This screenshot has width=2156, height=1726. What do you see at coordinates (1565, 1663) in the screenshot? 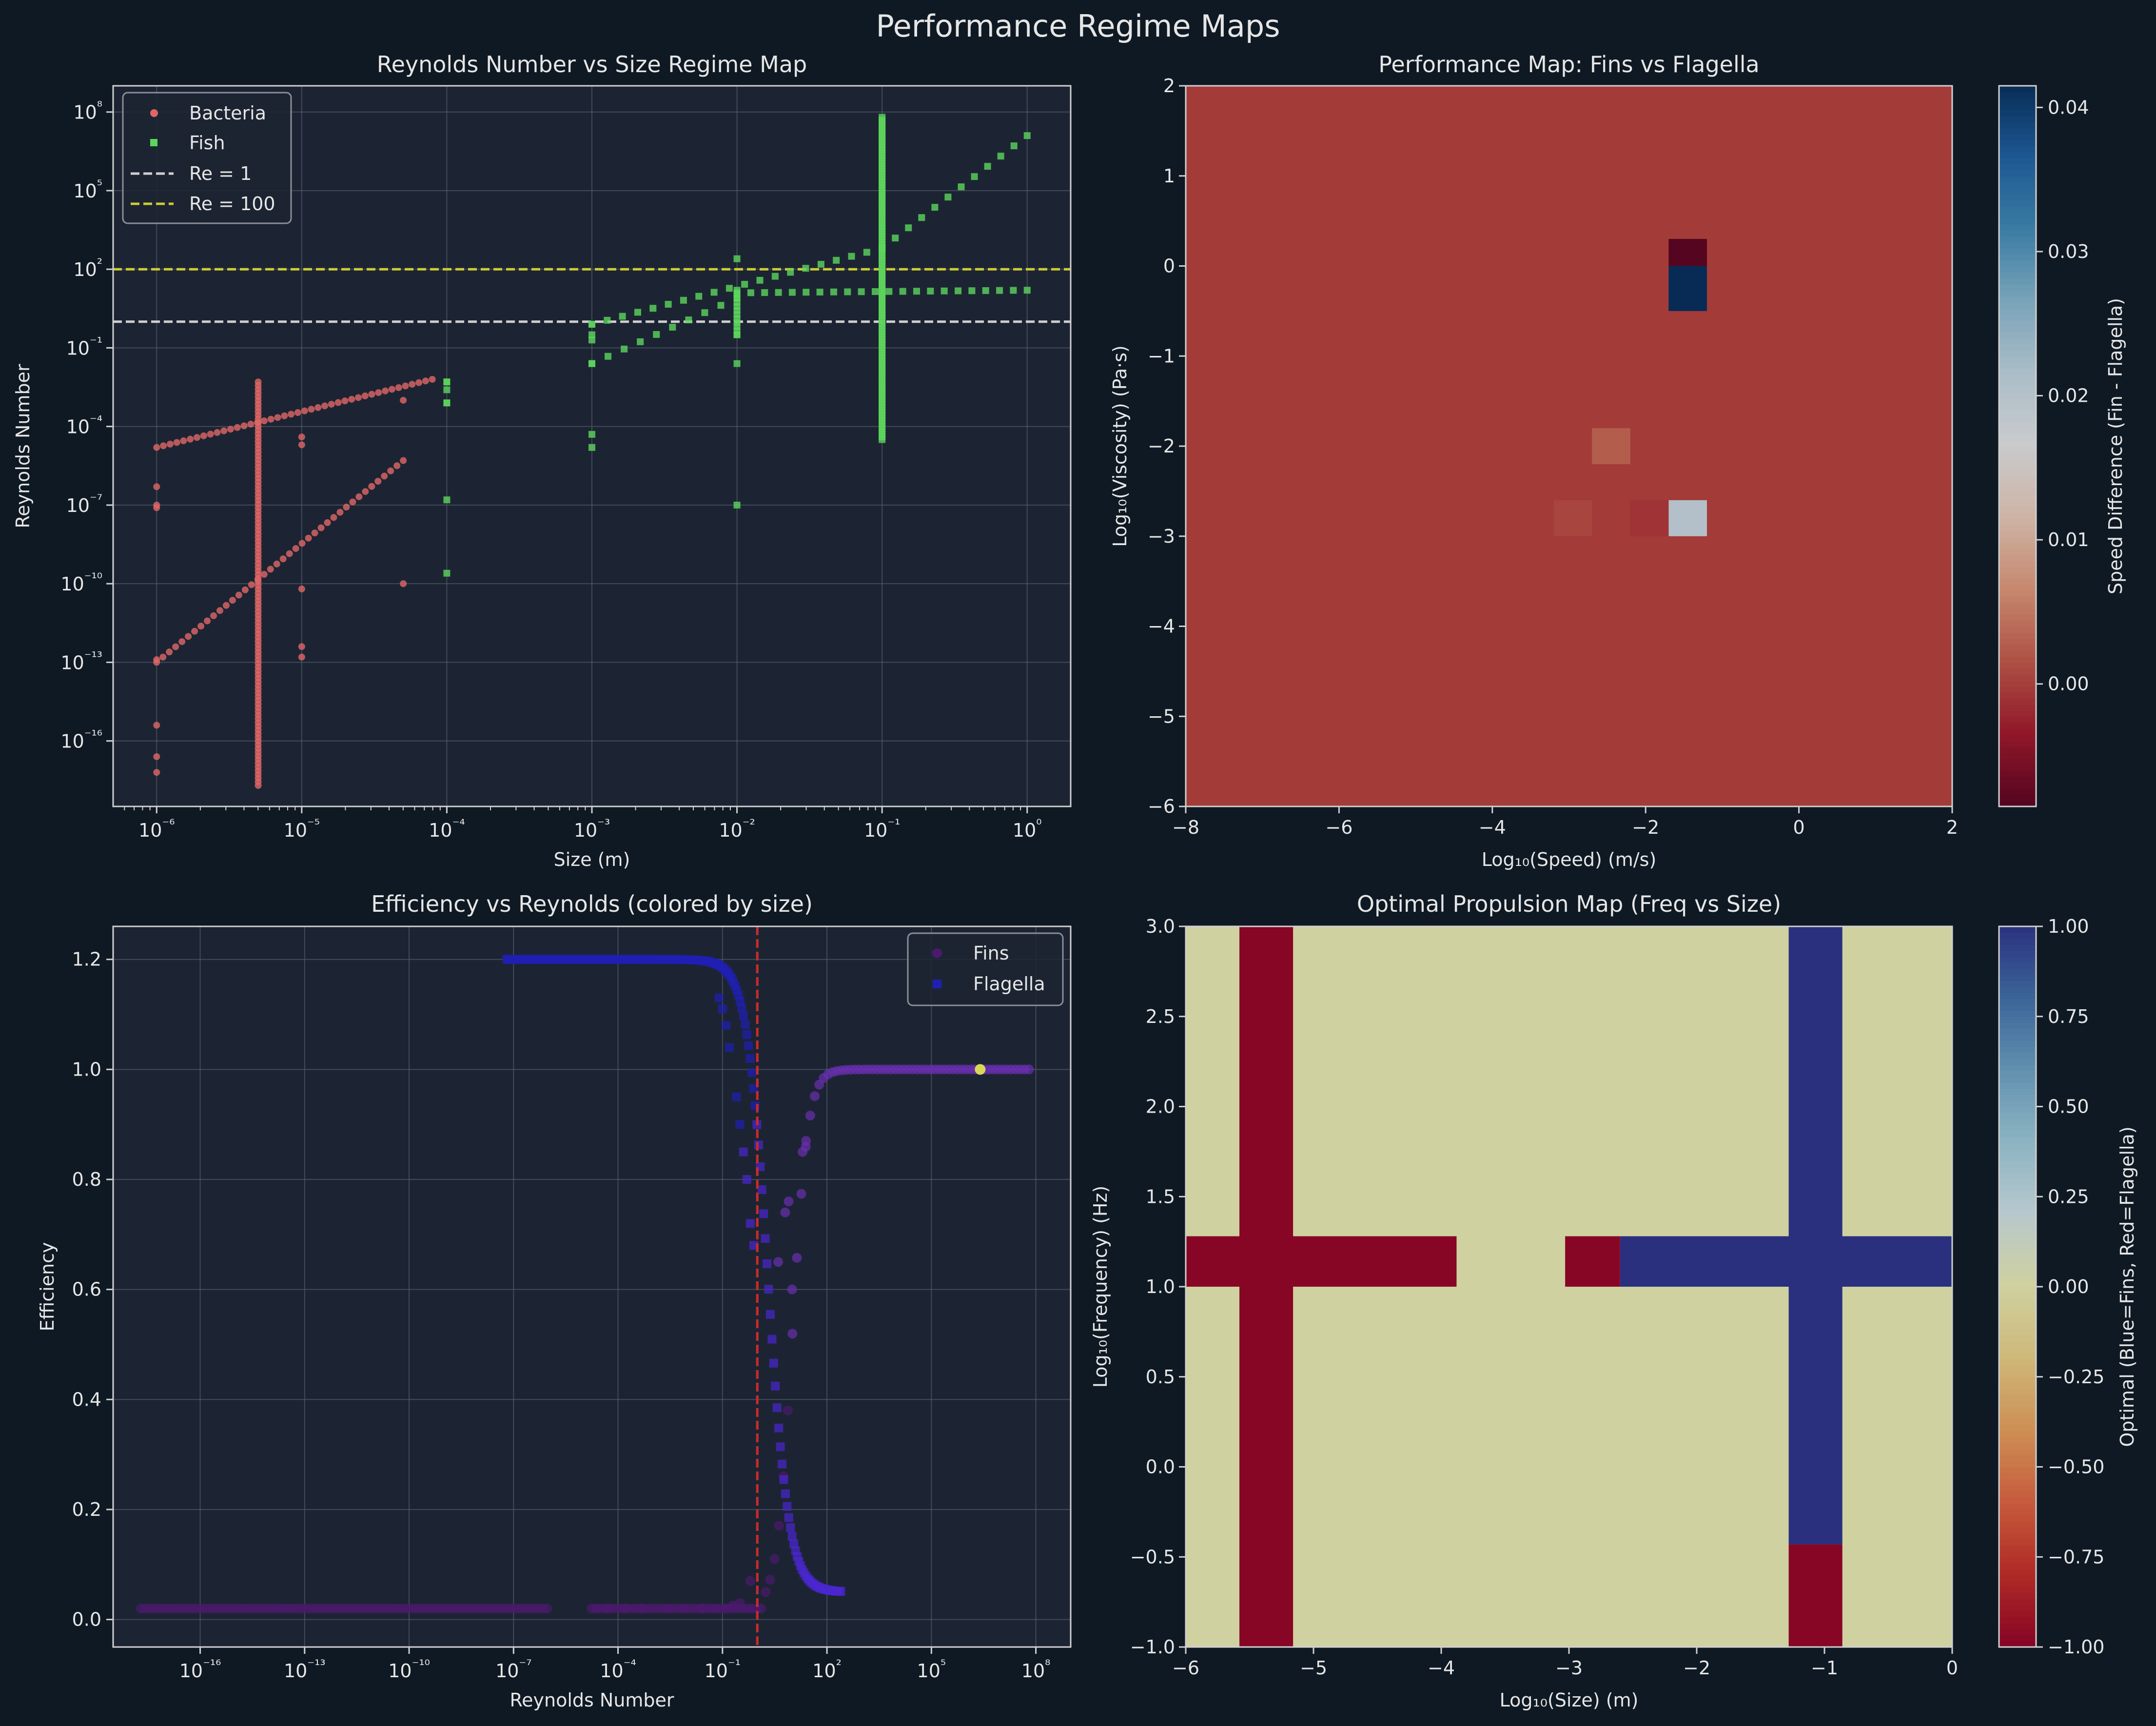
I see `panel4-x-ticks: −6 −5 −4 −3 −2 −1 0` at bounding box center [1565, 1663].